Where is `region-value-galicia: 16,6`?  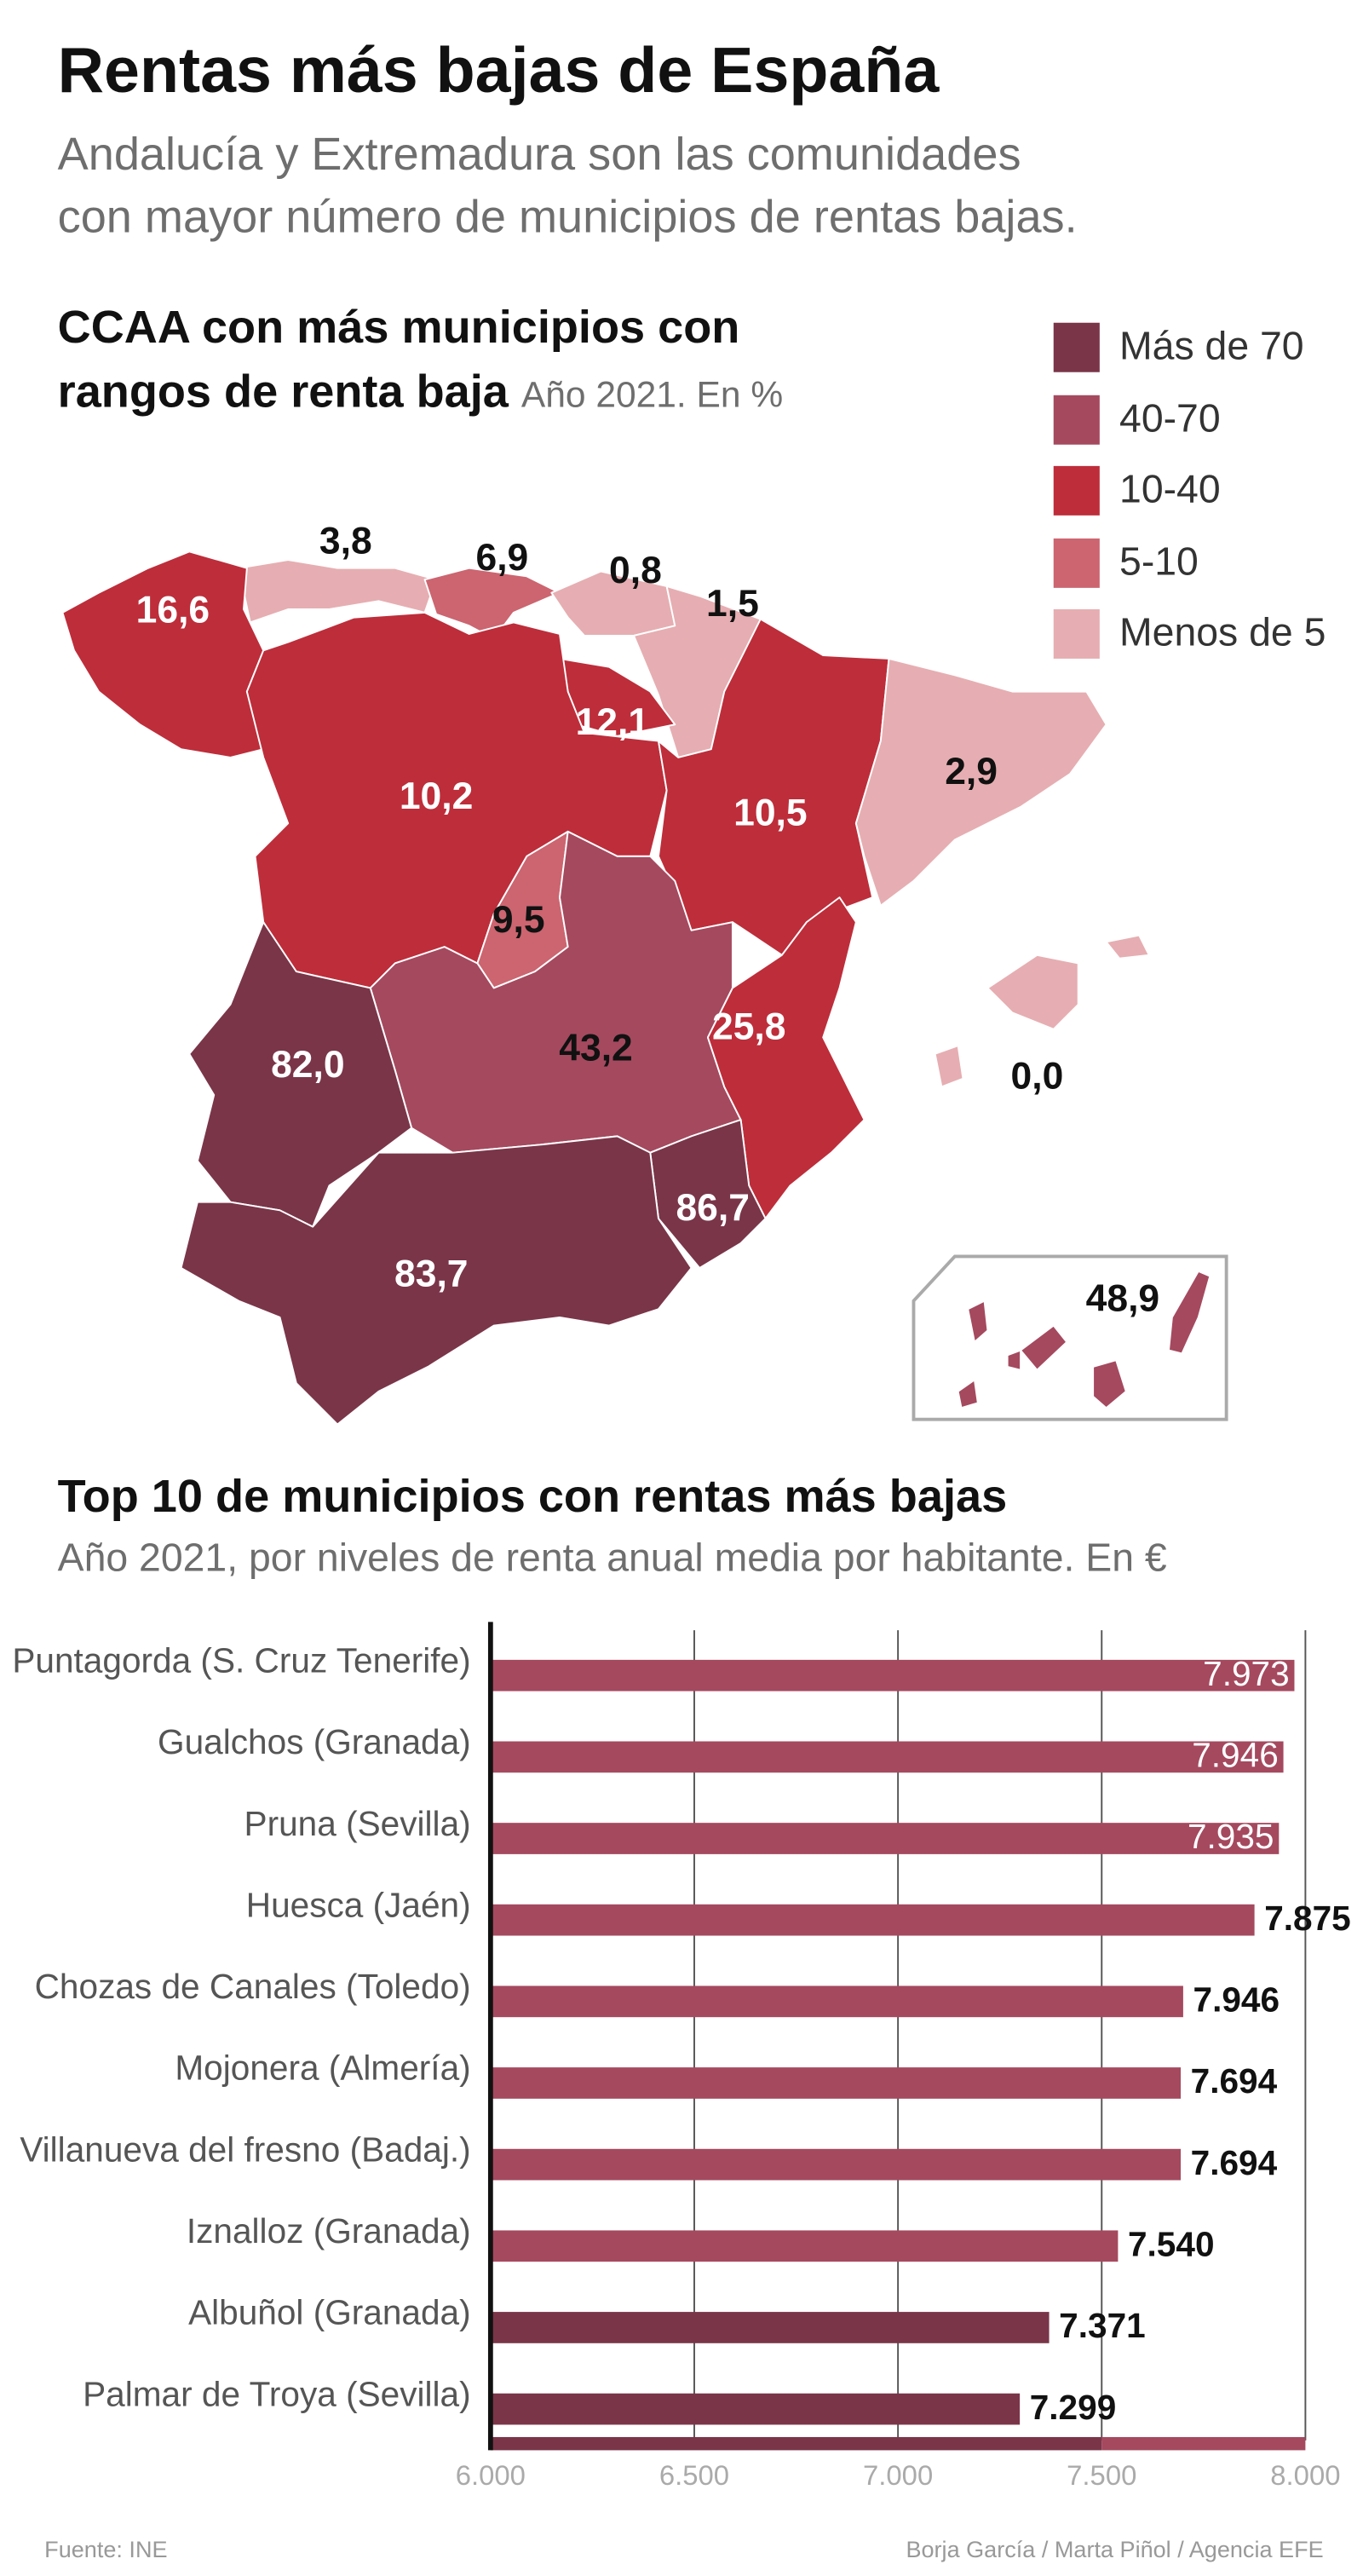
region-value-galicia: 16,6 is located at coordinates (173, 610).